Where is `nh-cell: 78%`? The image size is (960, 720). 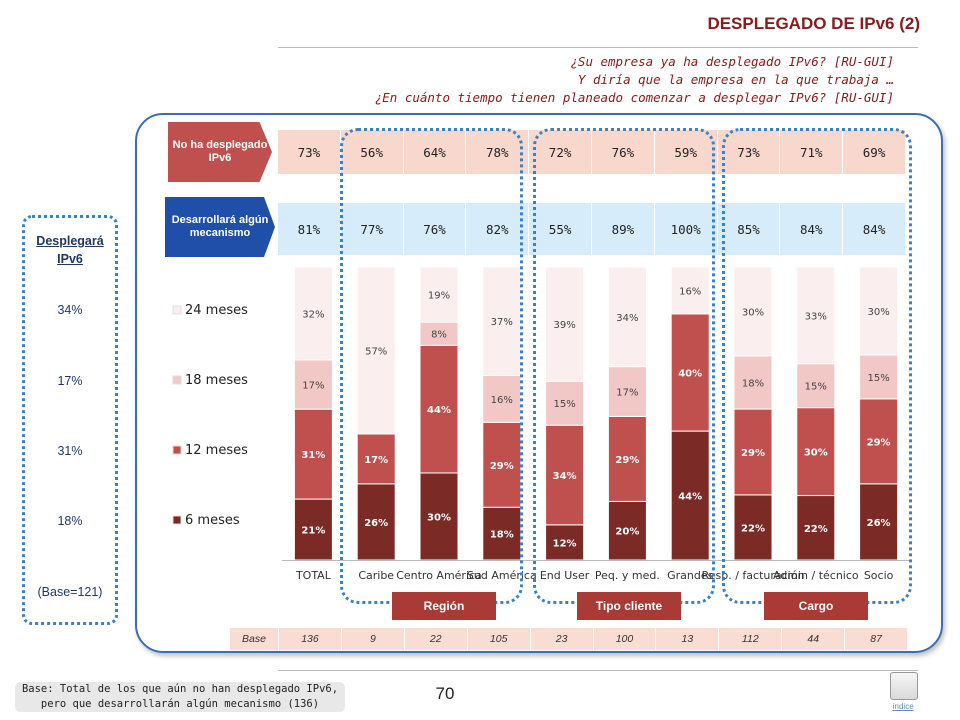
nh-cell: 78% is located at coordinates (498, 152).